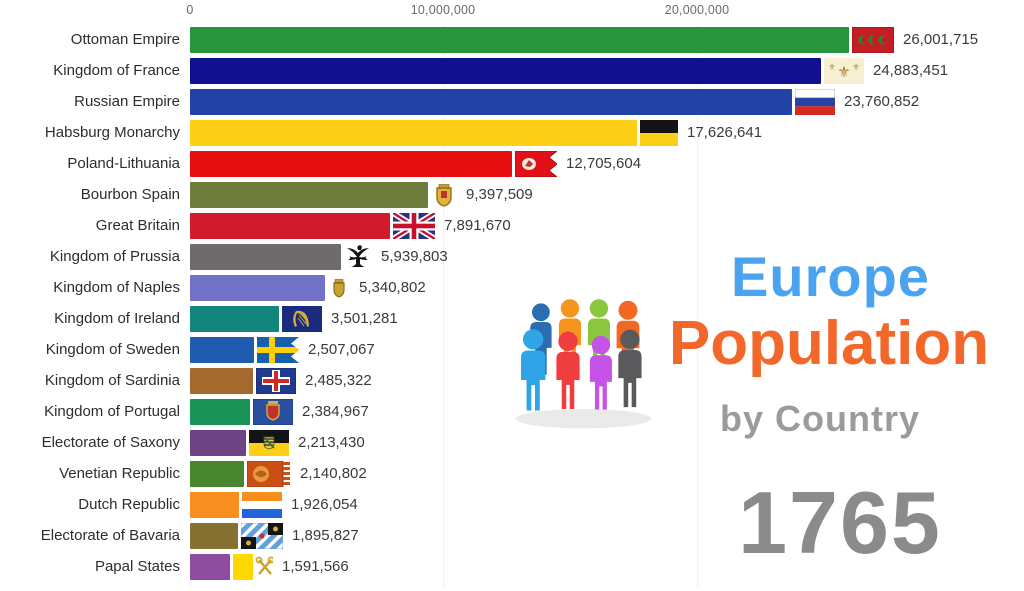  Describe the element at coordinates (112, 380) in the screenshot. I see `country-label: Kingdom of Sardinia` at that location.